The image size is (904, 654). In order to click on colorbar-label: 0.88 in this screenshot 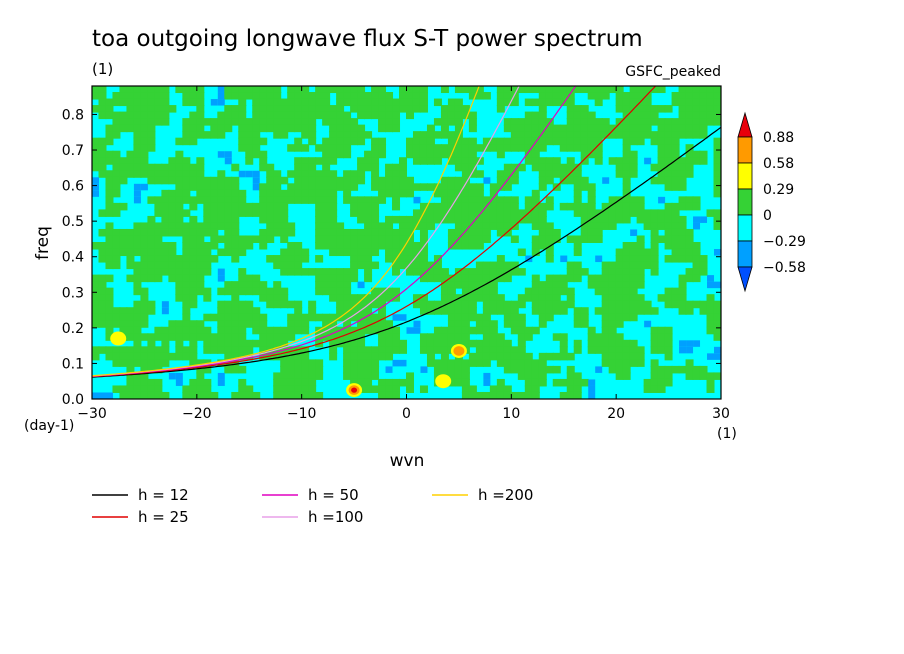, I will do `click(778, 138)`.